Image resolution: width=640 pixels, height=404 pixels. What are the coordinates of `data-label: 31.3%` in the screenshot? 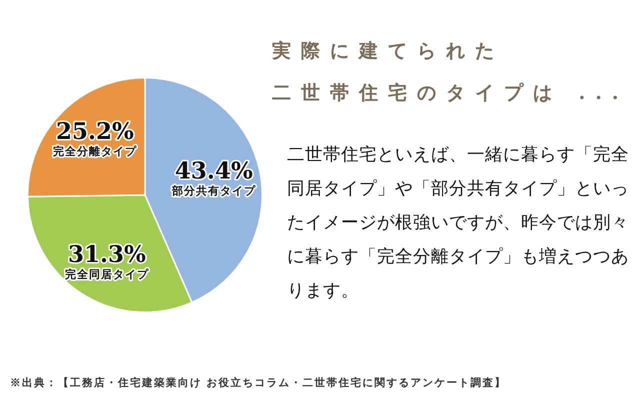 It's located at (107, 254).